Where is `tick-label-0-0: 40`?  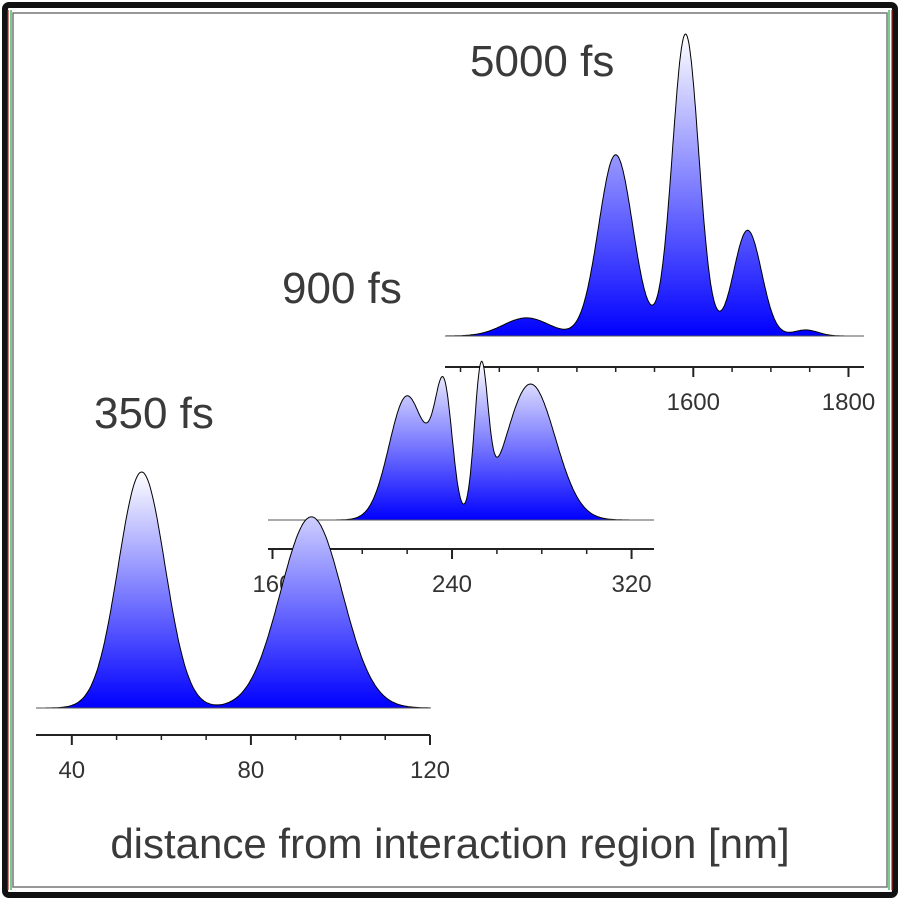
tick-label-0-0: 40 is located at coordinates (71, 770).